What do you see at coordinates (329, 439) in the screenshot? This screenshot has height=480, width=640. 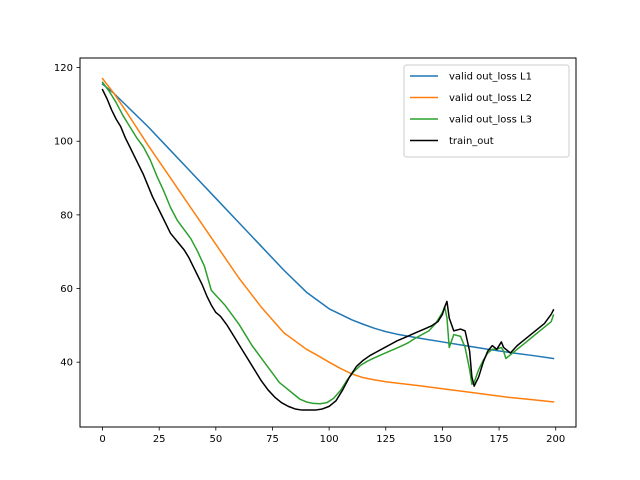 I see `x-tick-label: 100` at bounding box center [329, 439].